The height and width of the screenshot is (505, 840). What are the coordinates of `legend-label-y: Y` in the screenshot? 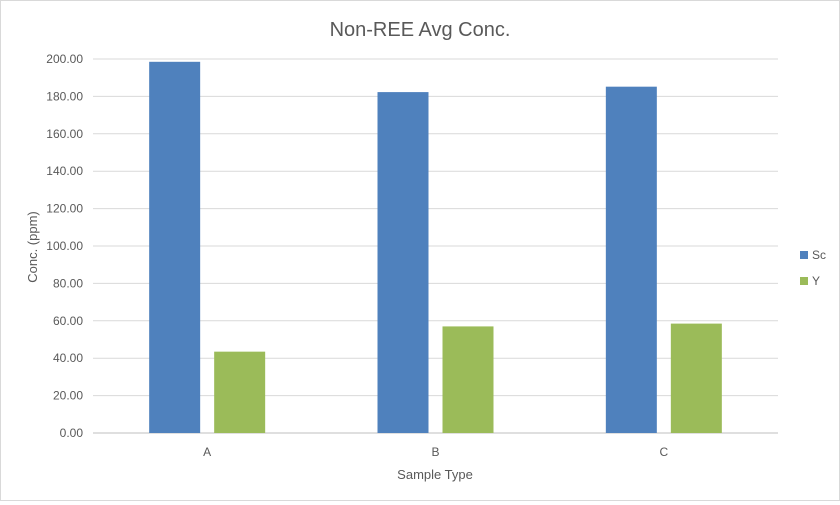 It's located at (816, 281).